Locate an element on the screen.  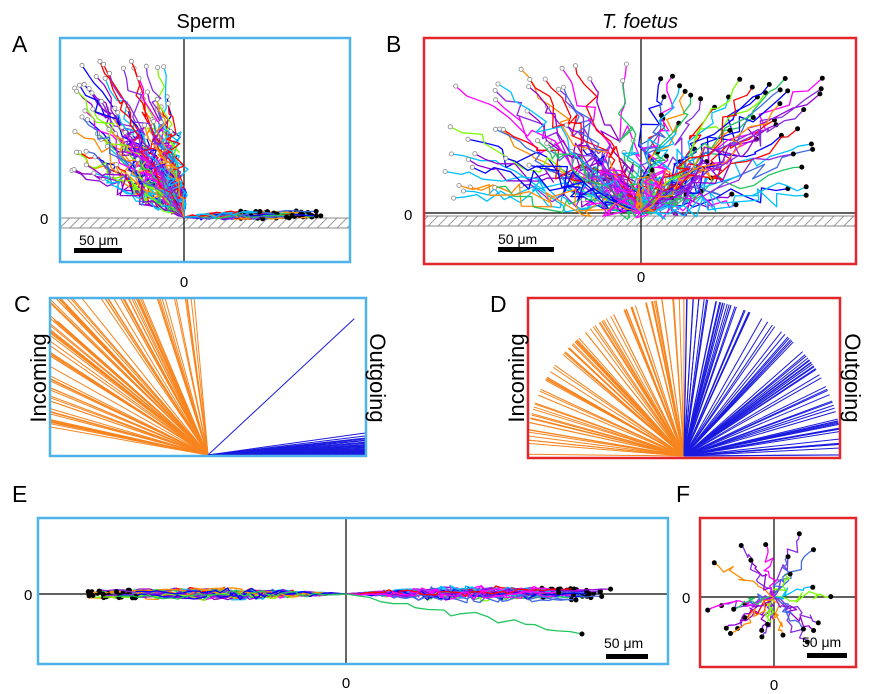
panel-f-plot is located at coordinates (778, 592).